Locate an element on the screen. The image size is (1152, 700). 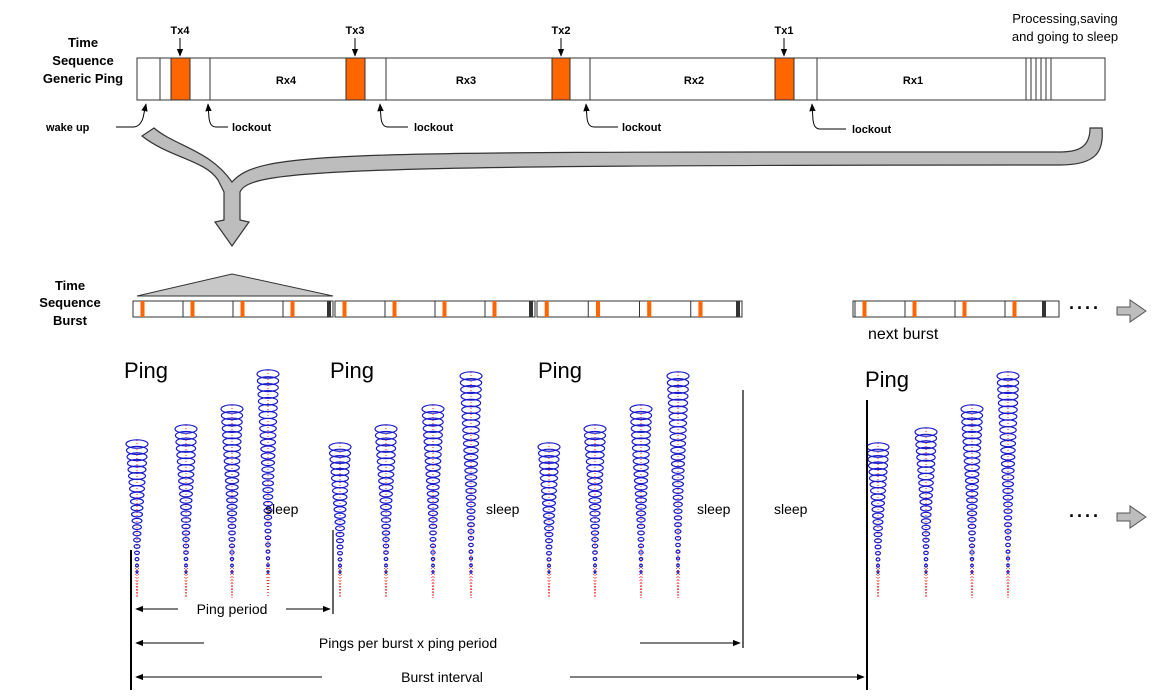
burst-bars is located at coordinates (596, 309).